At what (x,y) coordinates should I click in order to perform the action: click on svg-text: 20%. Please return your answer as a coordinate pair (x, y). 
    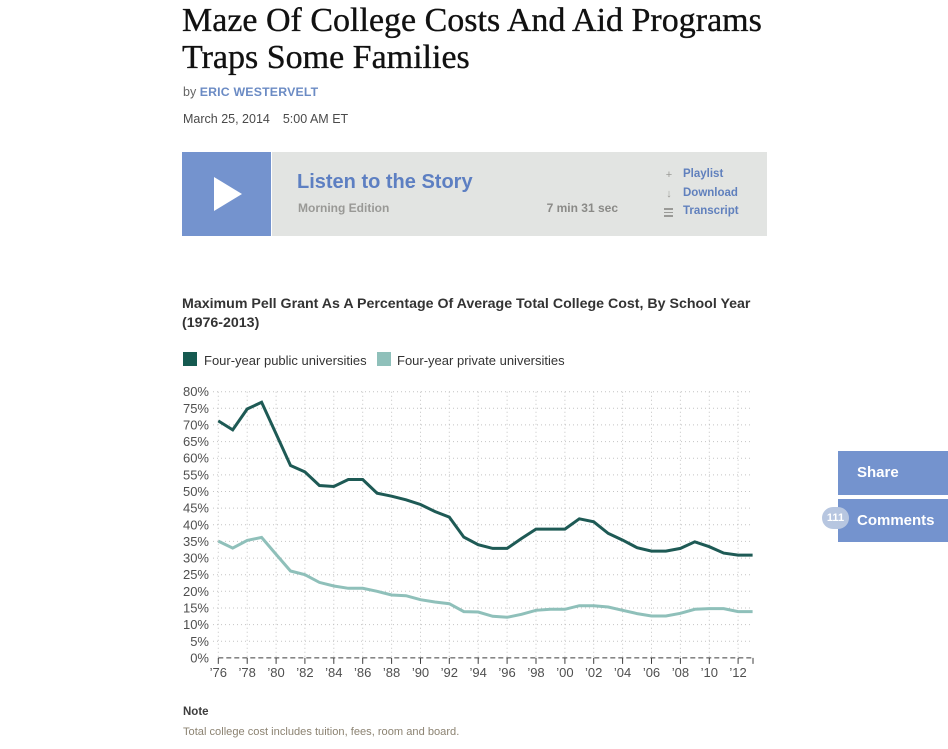
    Looking at the image, I should click on (196, 591).